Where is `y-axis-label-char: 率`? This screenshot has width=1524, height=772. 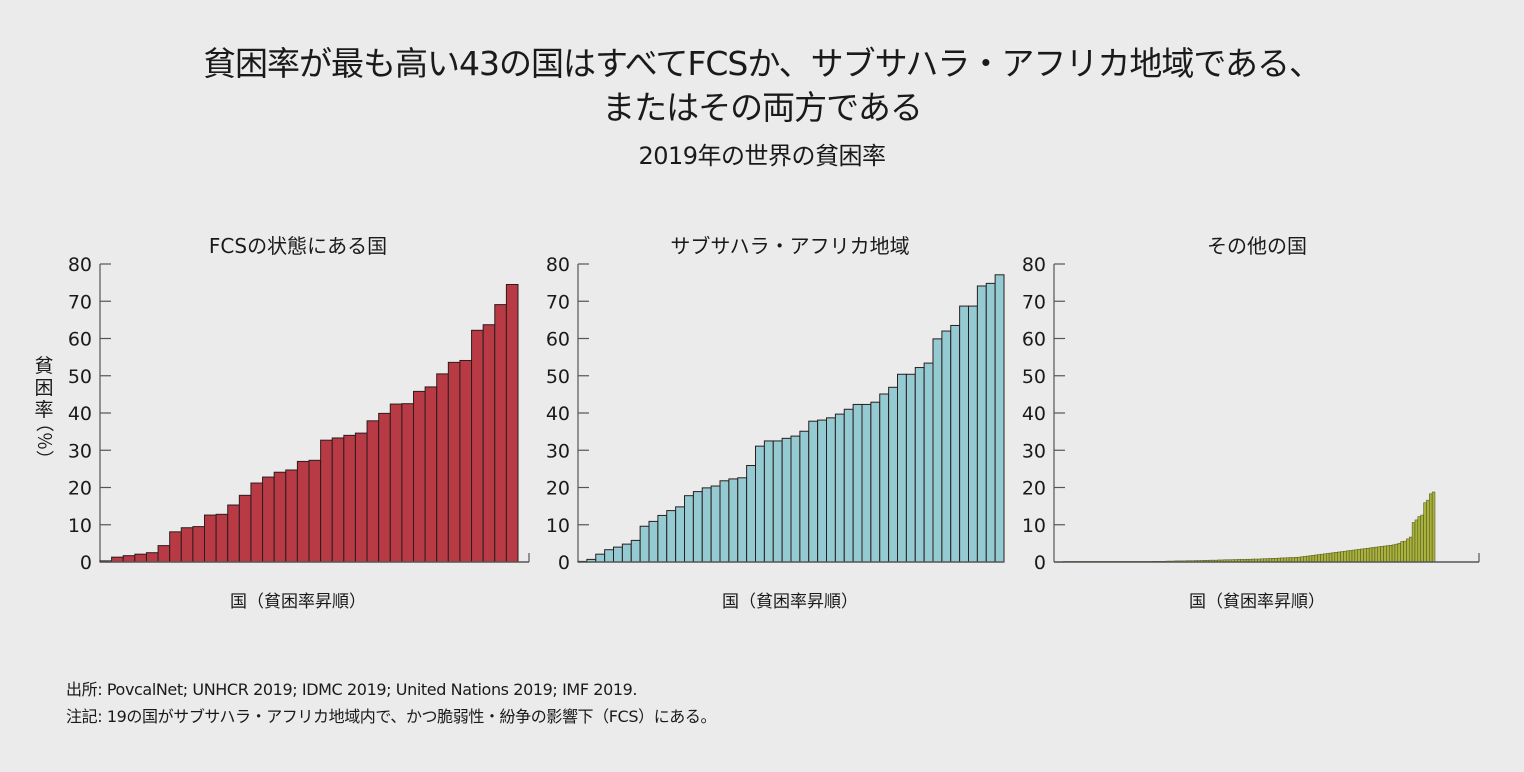
y-axis-label-char: 率 is located at coordinates (43, 410).